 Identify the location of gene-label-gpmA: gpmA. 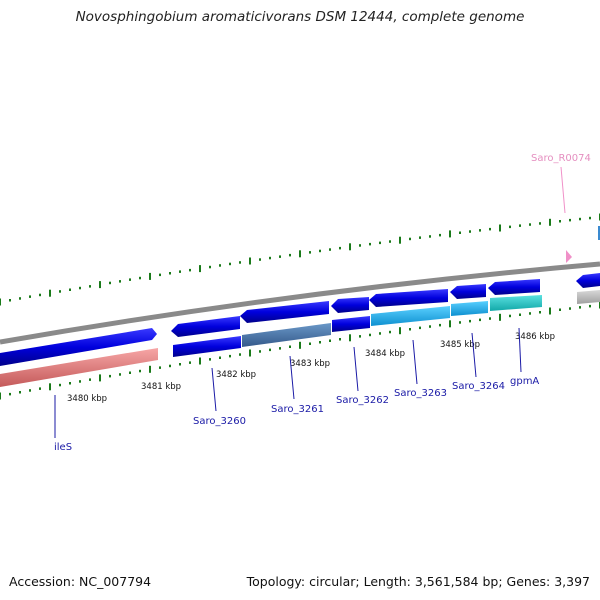
(524, 381).